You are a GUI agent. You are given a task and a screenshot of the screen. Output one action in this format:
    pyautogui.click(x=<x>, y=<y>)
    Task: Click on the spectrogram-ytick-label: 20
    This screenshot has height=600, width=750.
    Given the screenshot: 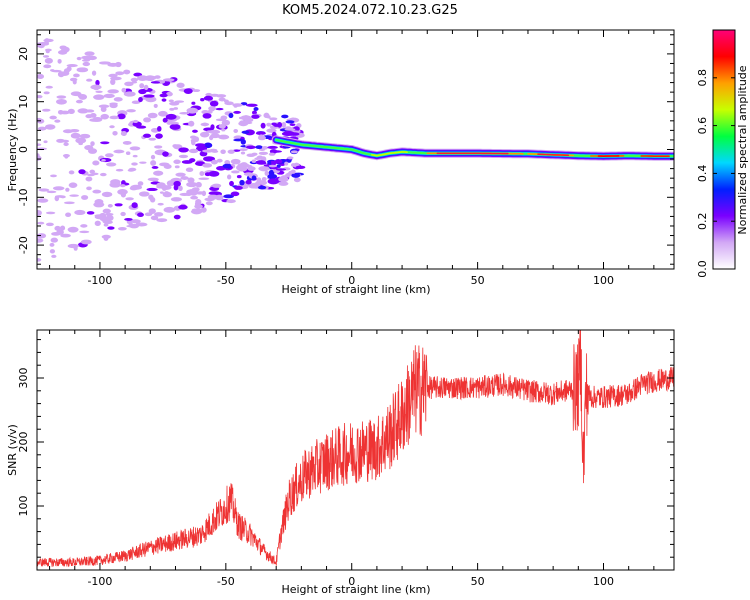 What is the action you would take?
    pyautogui.click(x=23, y=54)
    